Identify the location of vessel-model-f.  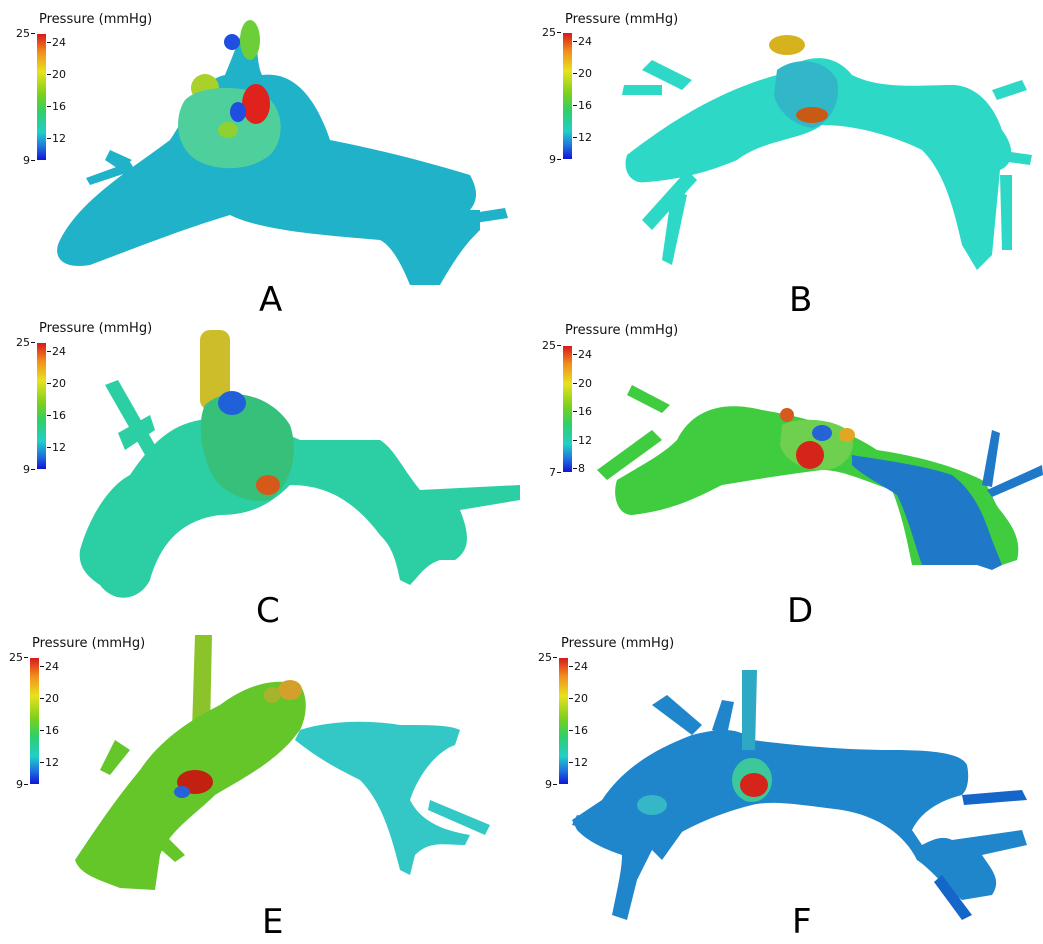
(799, 795).